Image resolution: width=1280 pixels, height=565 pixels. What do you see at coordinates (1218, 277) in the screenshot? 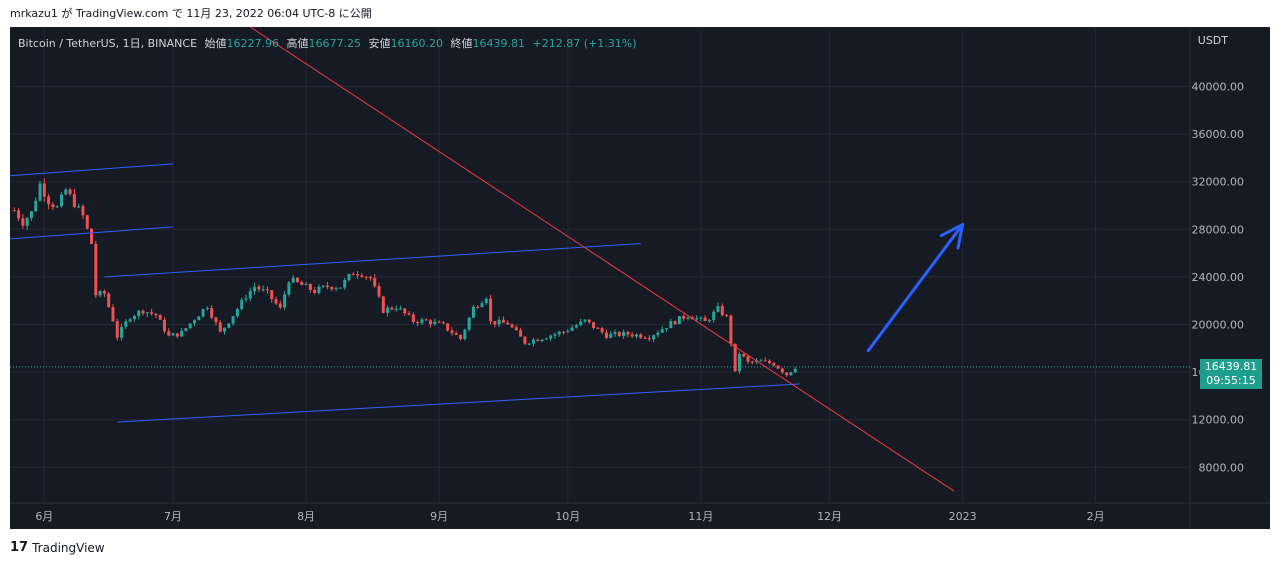
I see `y-tick-label: 24000.00` at bounding box center [1218, 277].